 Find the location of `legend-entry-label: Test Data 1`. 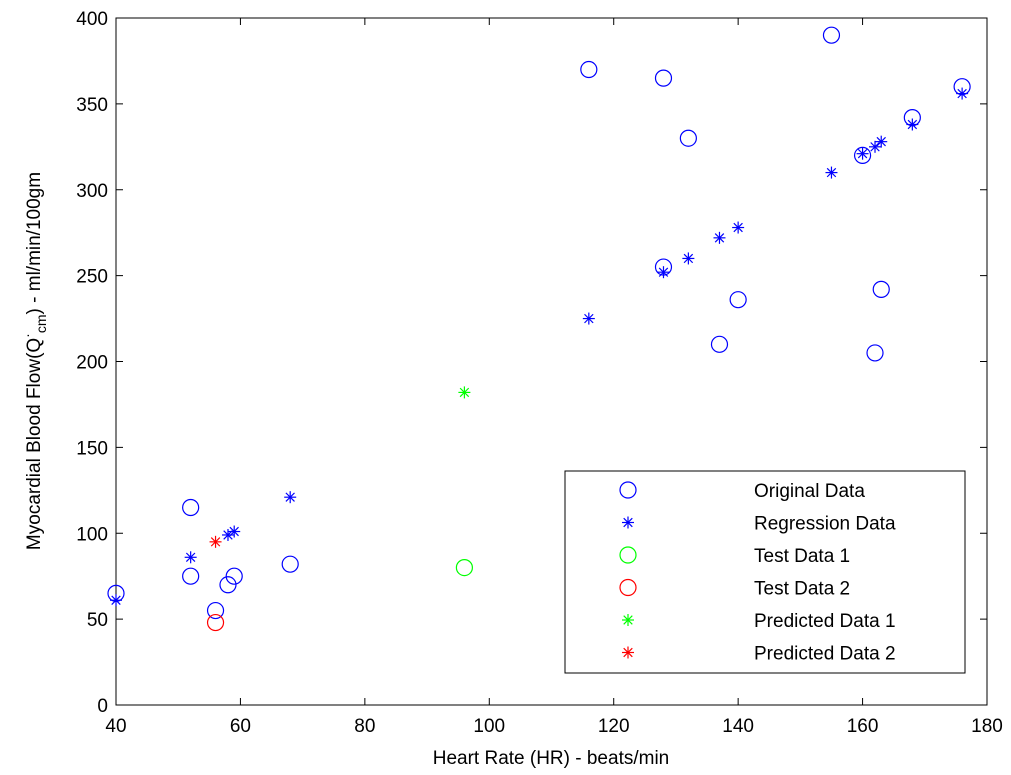

legend-entry-label: Test Data 1 is located at coordinates (802, 556).